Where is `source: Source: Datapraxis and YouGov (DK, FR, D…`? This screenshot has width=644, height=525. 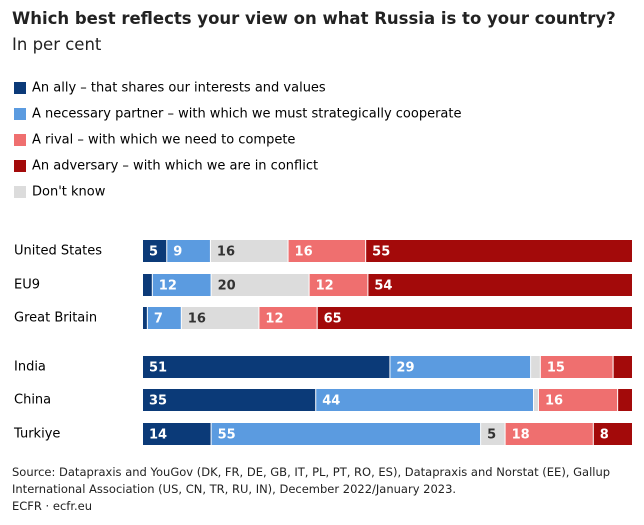
source: Source: Datapraxis and YouGov (DK, FR, D… is located at coordinates (311, 480).